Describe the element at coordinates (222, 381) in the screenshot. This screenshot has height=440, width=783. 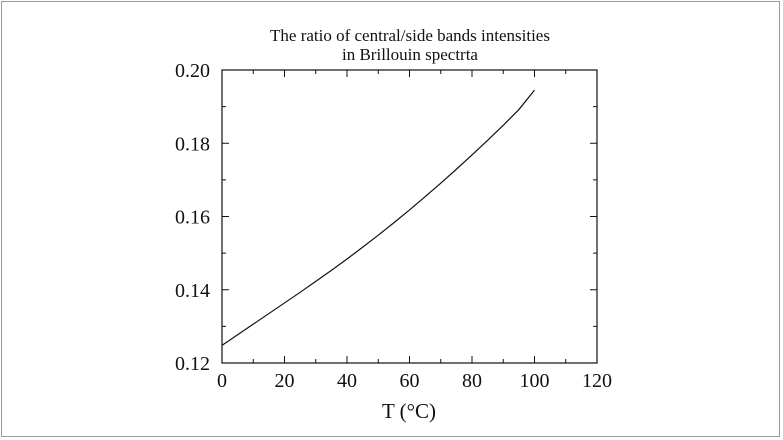
I see `x-tick-label: 0` at that location.